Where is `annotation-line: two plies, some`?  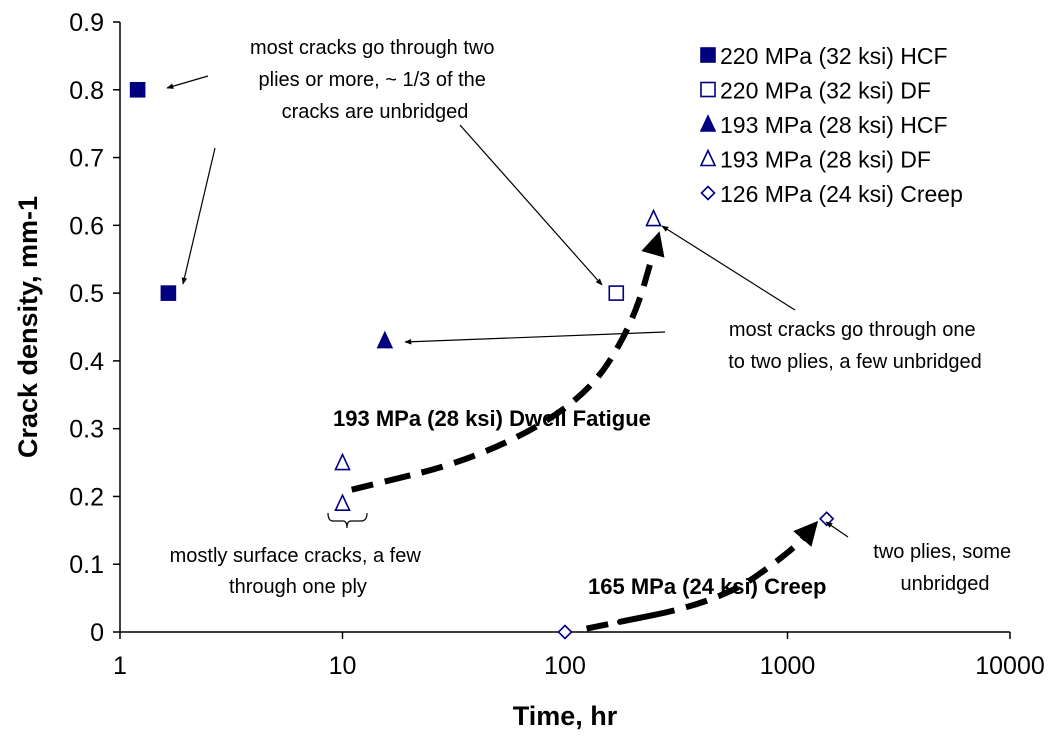
annotation-line: two plies, some is located at coordinates (942, 552).